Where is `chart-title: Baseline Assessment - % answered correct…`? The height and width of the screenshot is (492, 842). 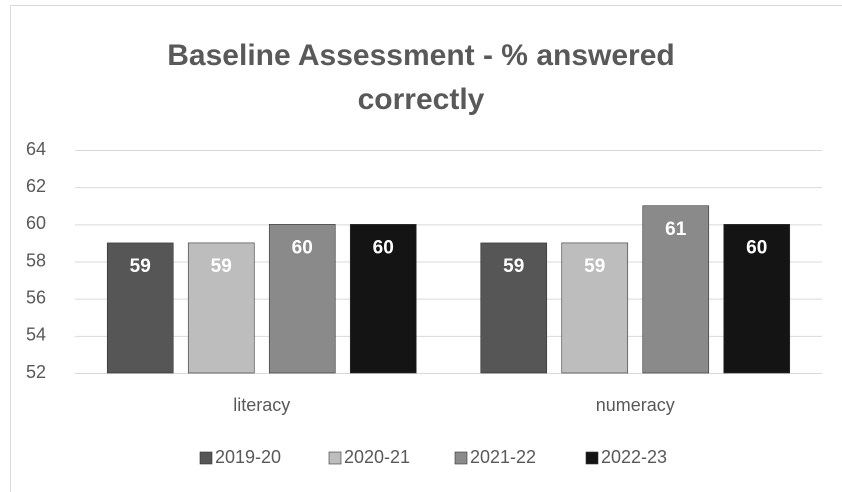
chart-title: Baseline Assessment - % answered correct… is located at coordinates (421, 77).